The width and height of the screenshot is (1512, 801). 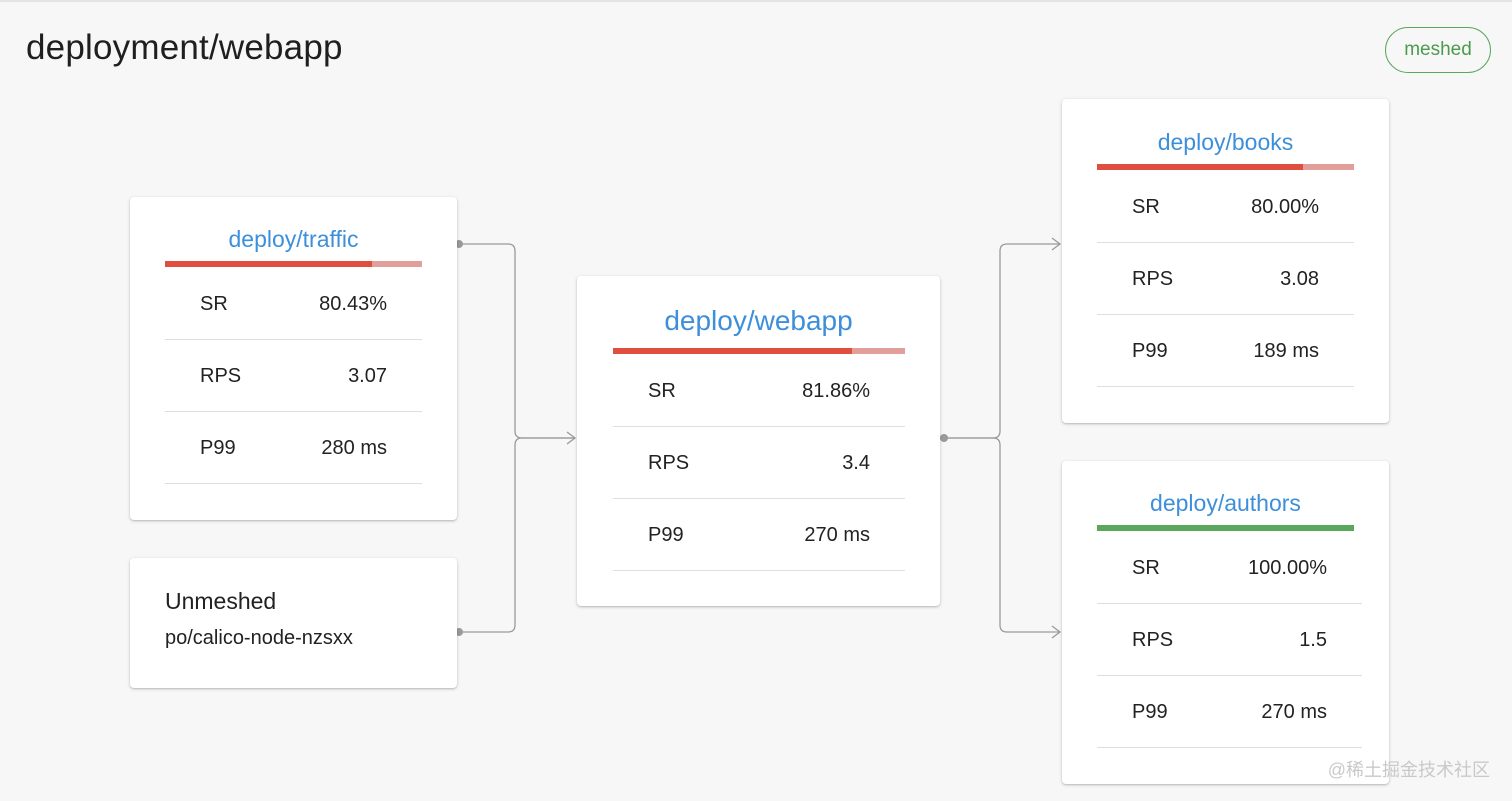 I want to click on metric-row: RPS 3.08, so click(x=1225, y=279).